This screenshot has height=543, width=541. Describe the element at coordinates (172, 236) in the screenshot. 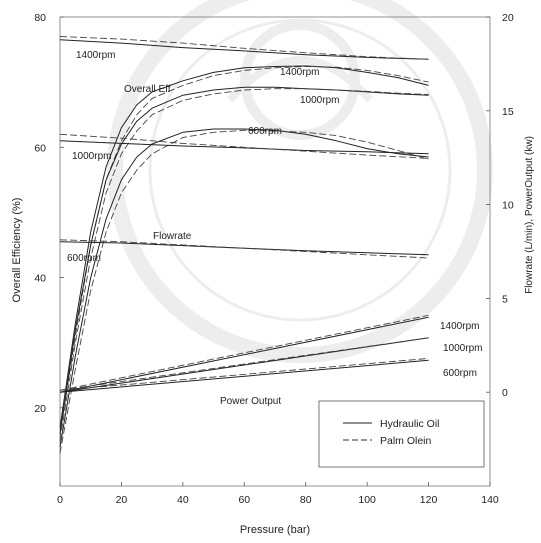

I see `annotation-flowrate: Flowrate` at that location.